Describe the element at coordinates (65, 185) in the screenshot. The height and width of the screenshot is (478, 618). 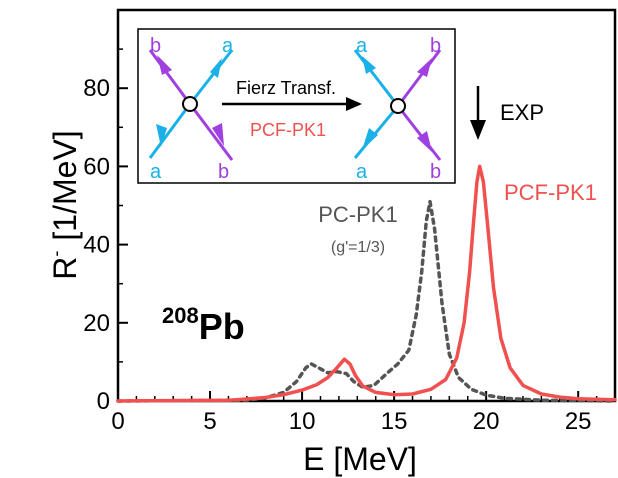
I see `y-axis-title-unit: [1/MeV]` at that location.